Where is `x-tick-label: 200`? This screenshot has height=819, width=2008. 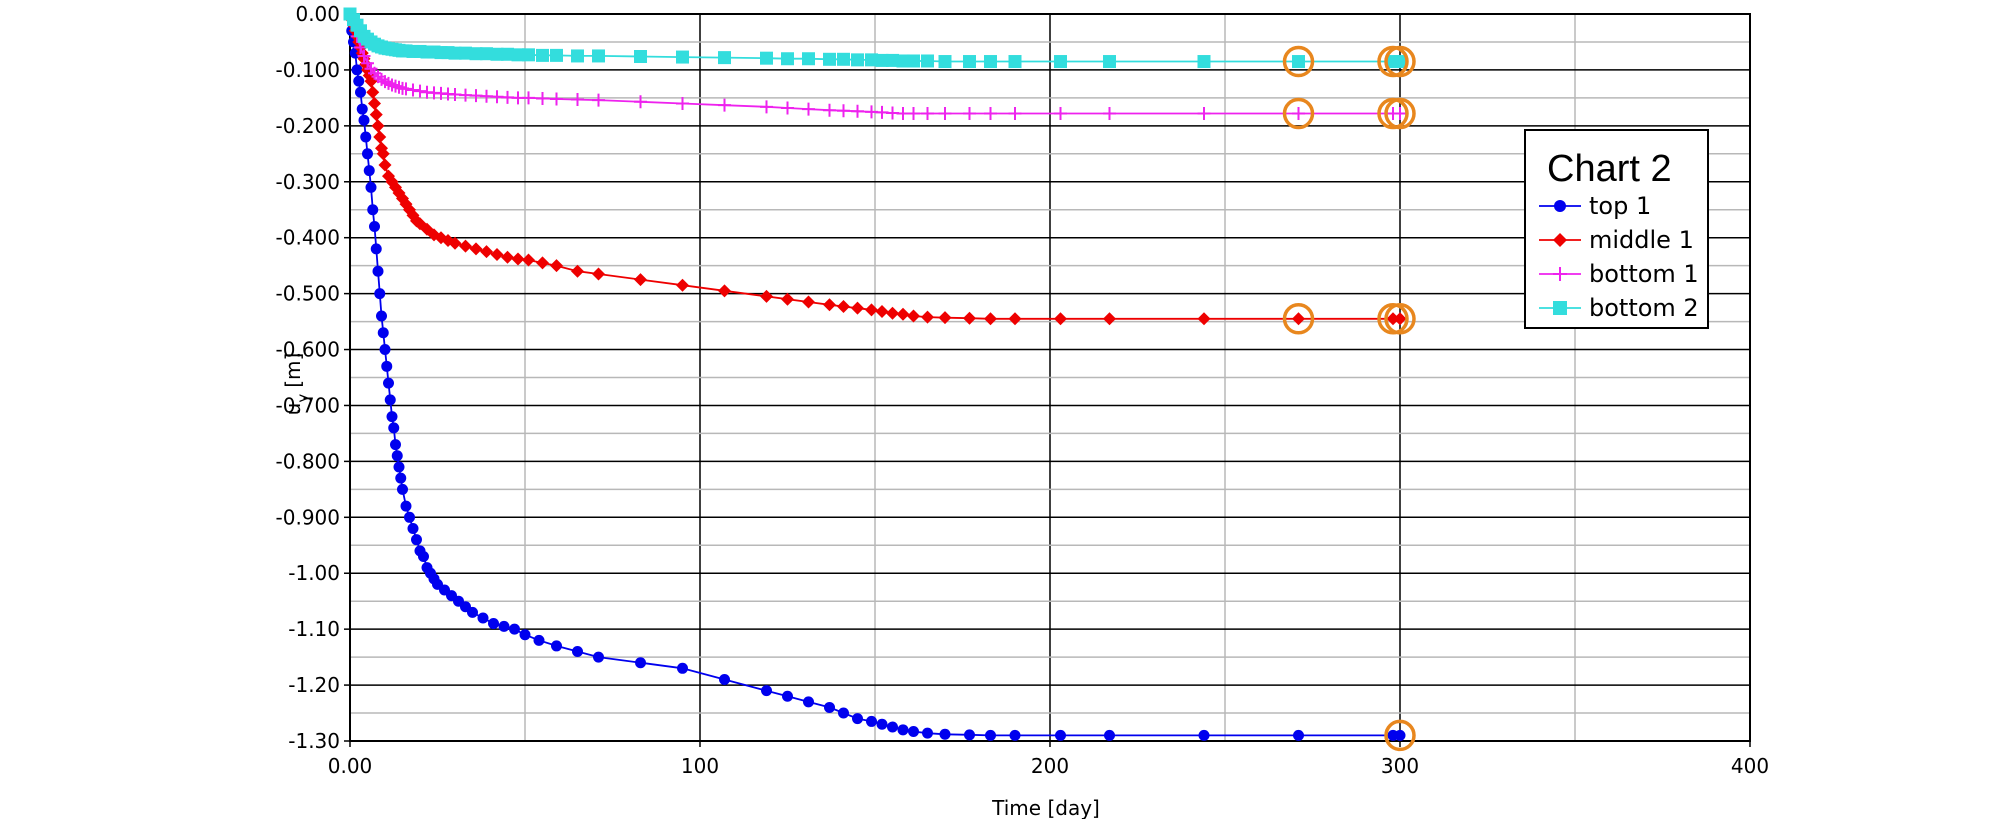
x-tick-label: 200 is located at coordinates (1050, 766).